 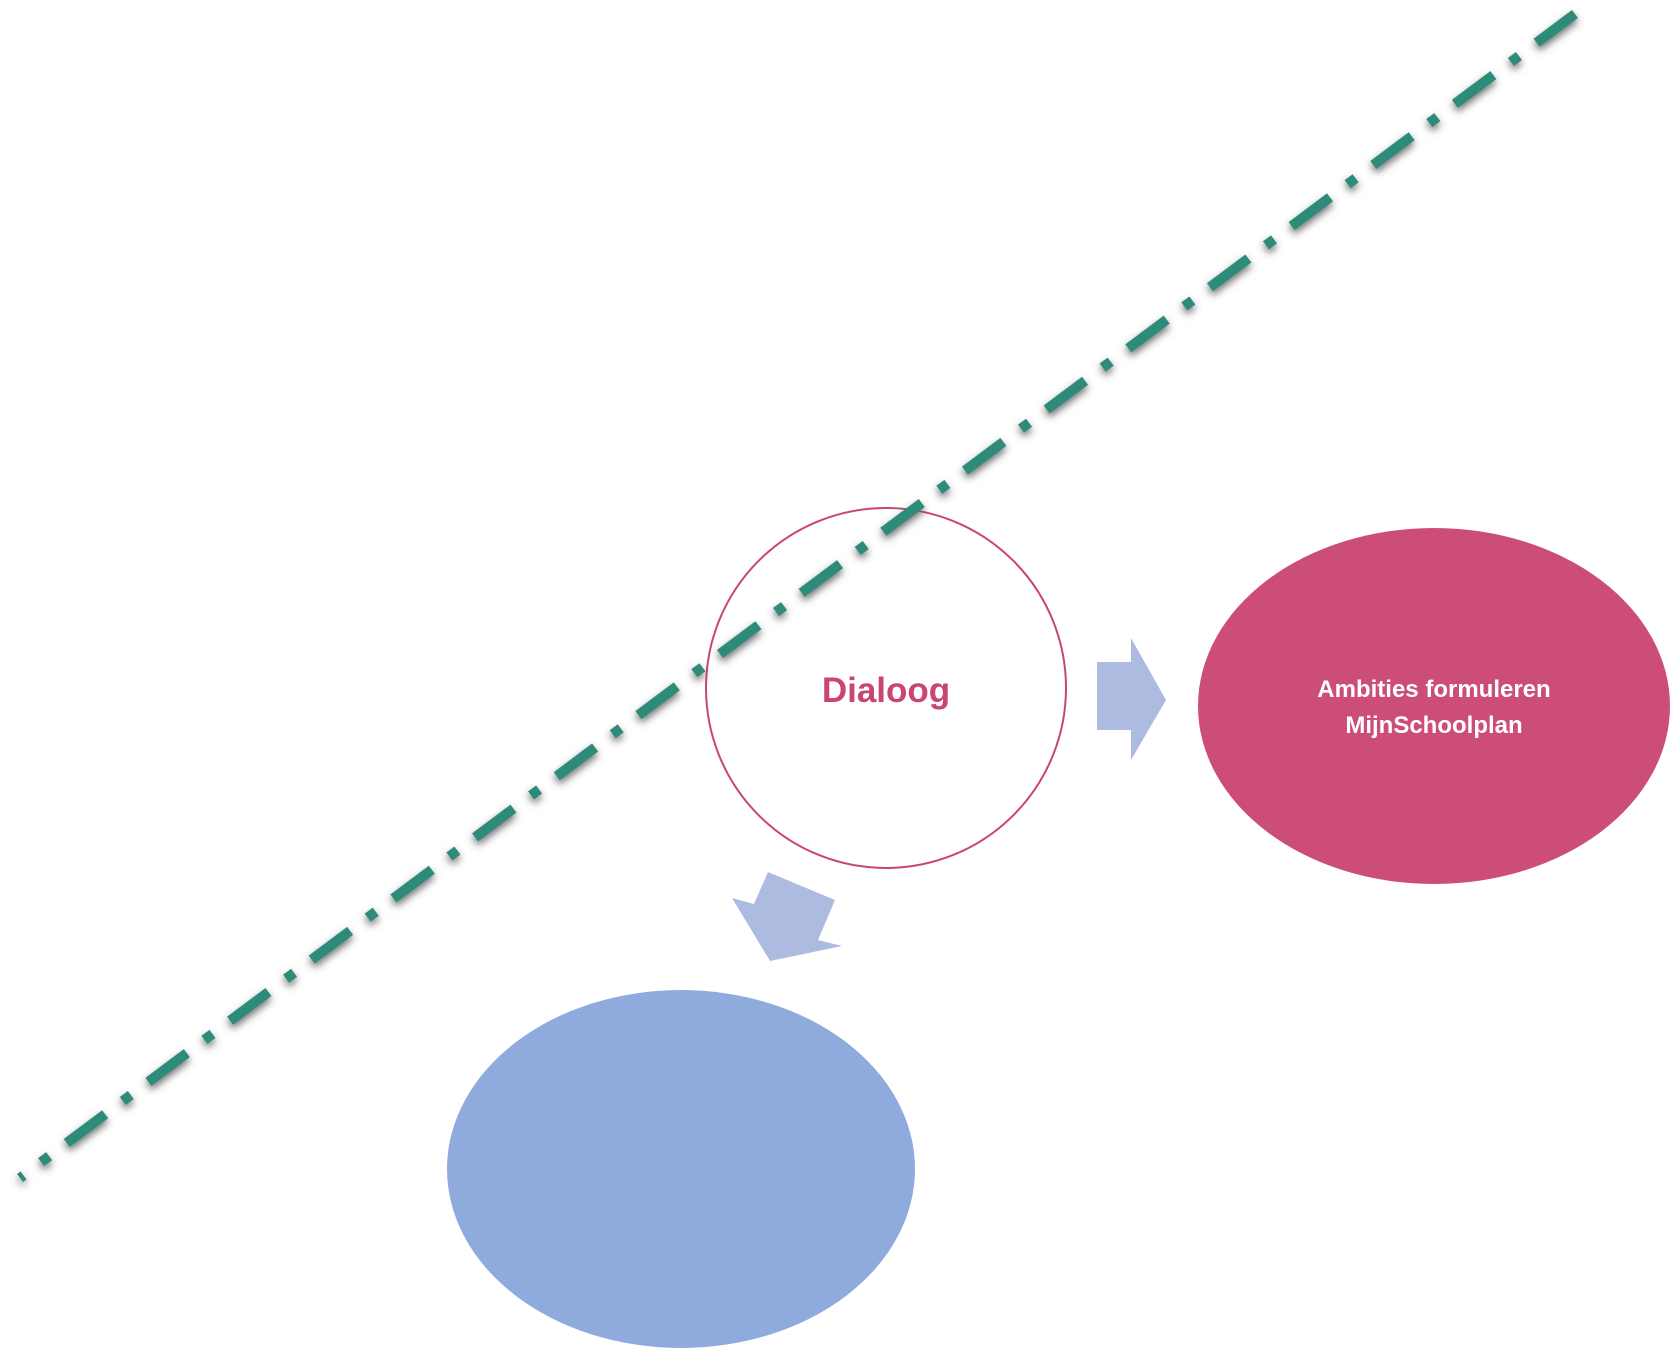 I want to click on dialoog-node, so click(x=886, y=688).